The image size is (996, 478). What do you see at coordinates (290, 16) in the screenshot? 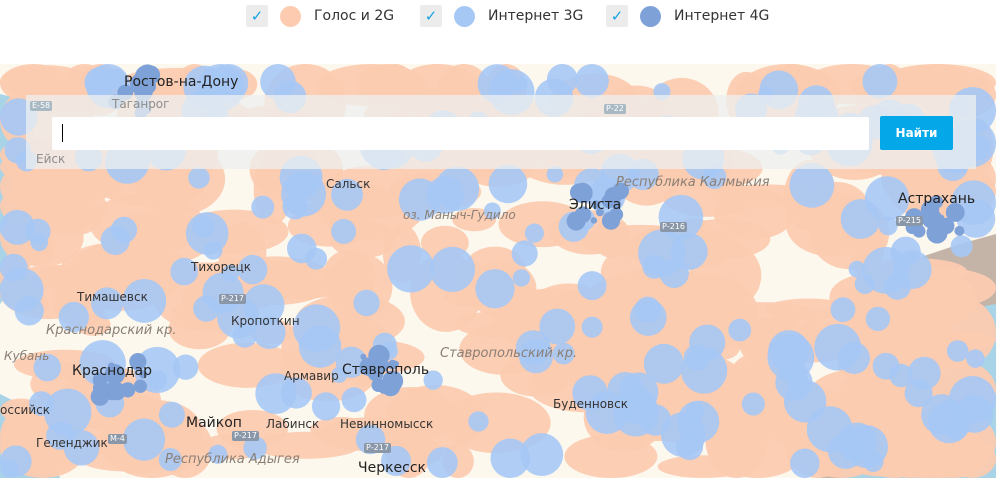
I see `color-swatch-2g` at bounding box center [290, 16].